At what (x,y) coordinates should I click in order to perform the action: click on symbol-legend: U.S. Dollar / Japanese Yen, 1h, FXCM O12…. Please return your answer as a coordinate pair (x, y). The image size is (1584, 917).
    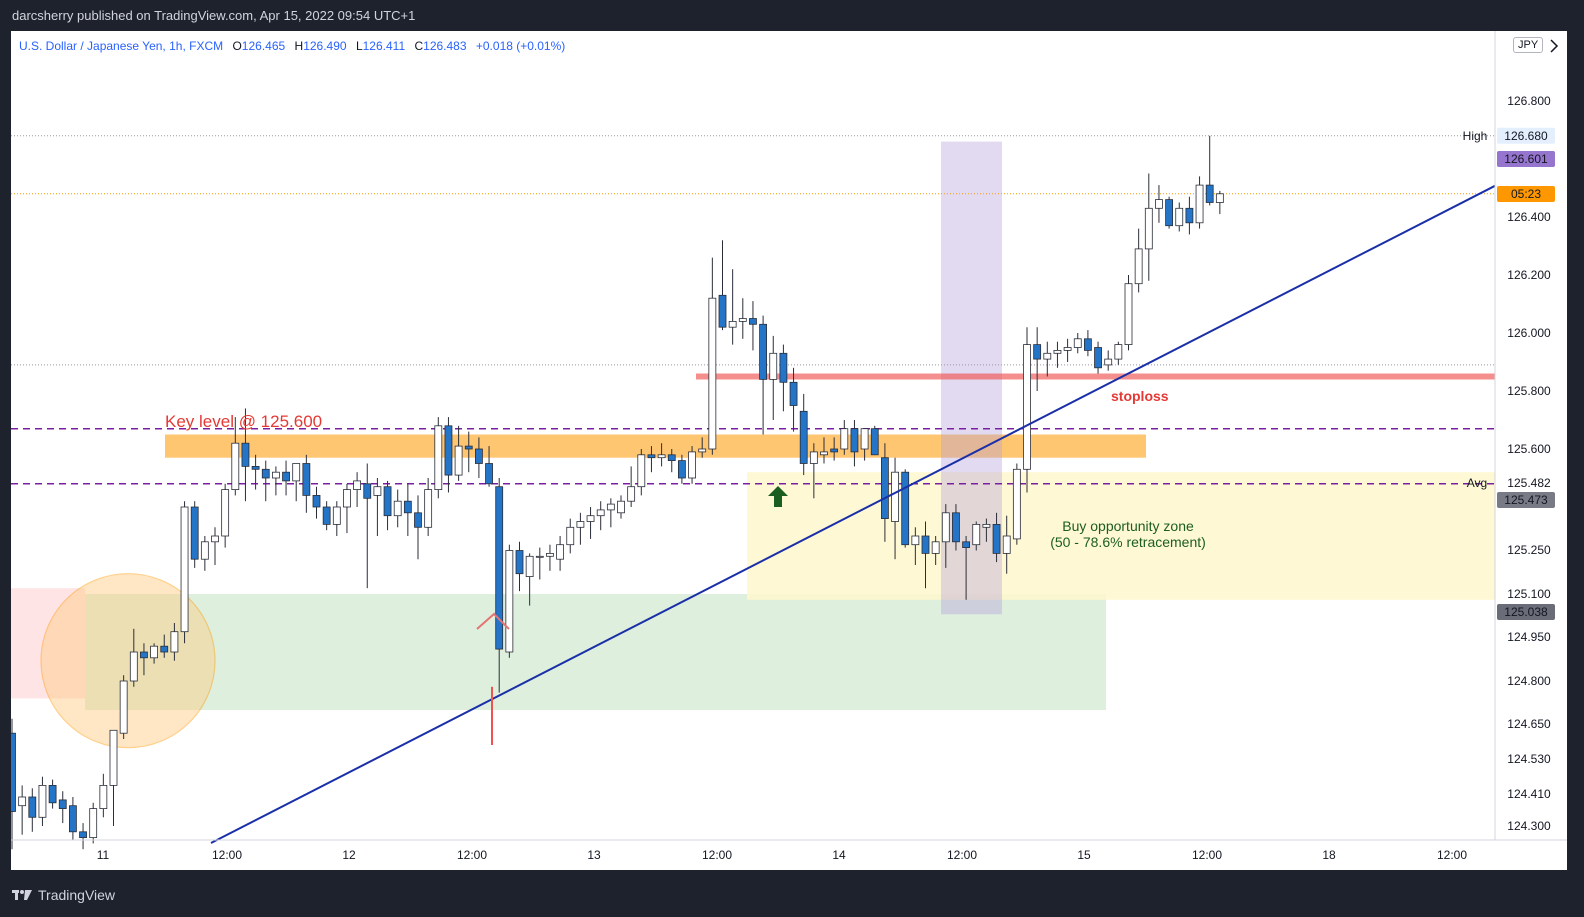
    Looking at the image, I should click on (292, 46).